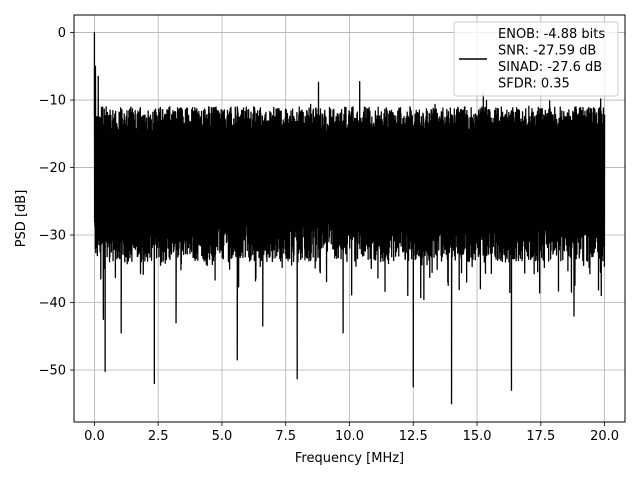 This screenshot has height=480, width=640. I want to click on y-tick-label: −30, so click(52, 236).